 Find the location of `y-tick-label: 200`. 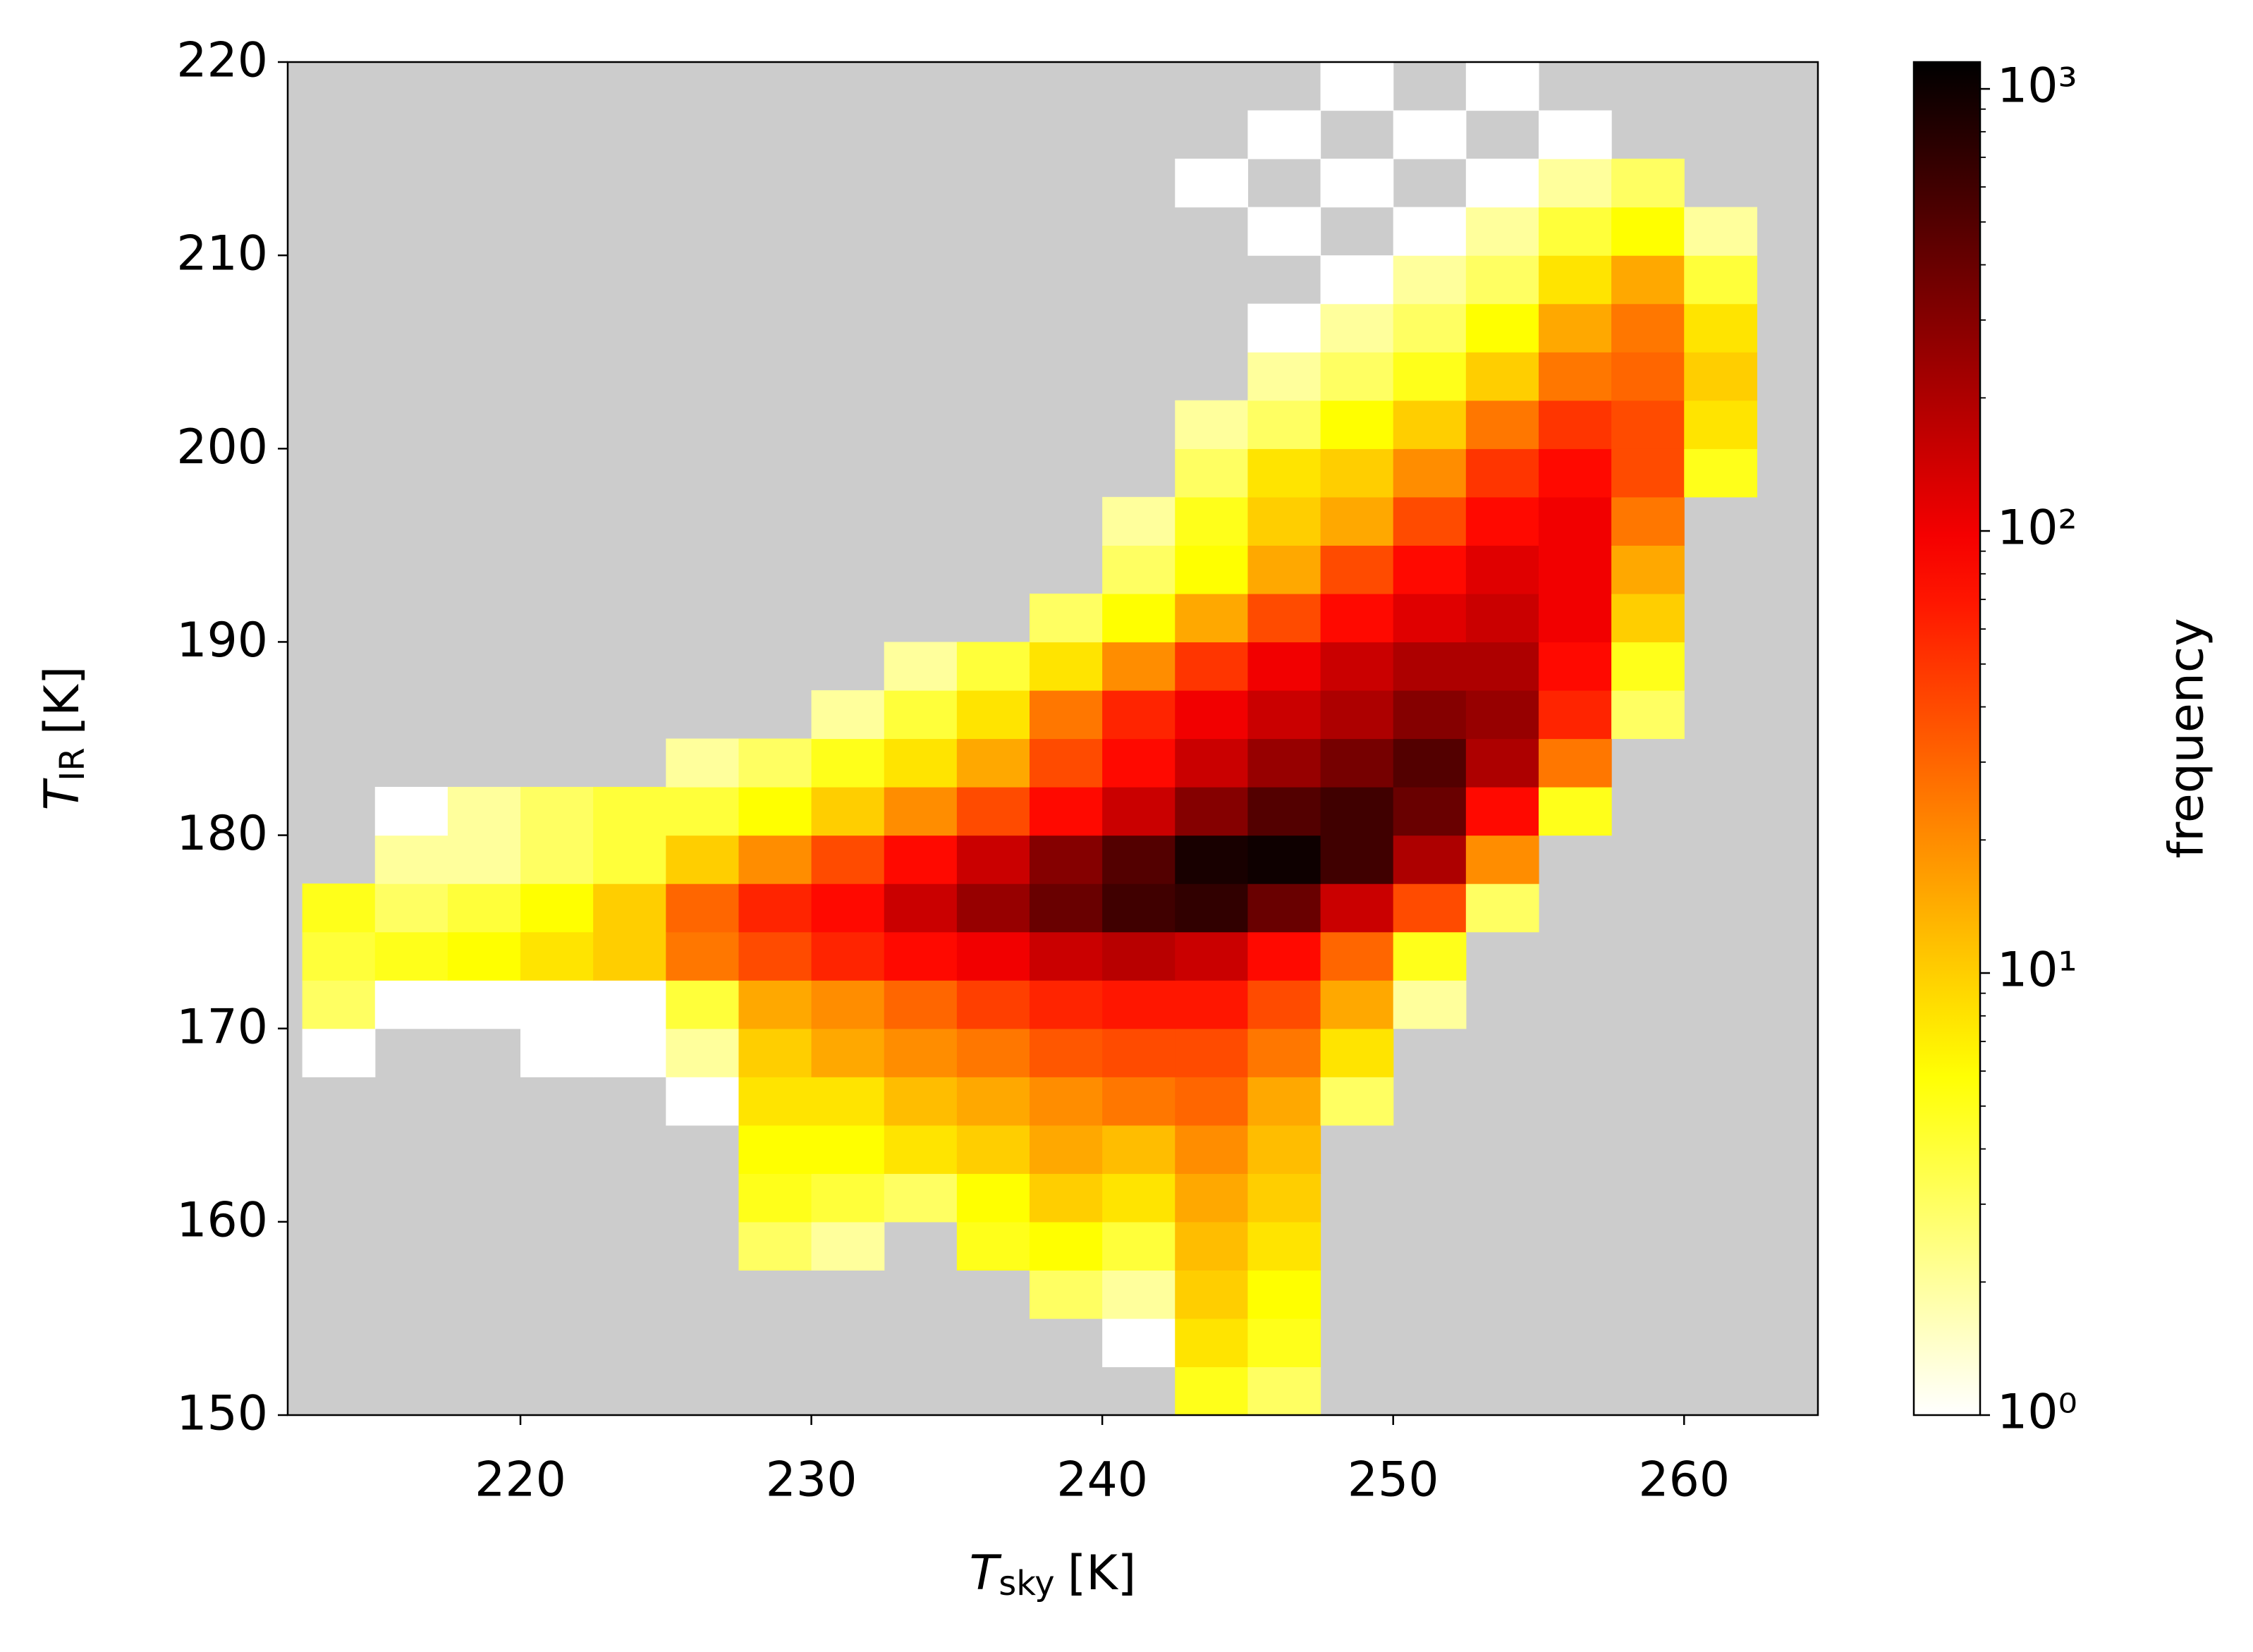

y-tick-label: 200 is located at coordinates (222, 448).